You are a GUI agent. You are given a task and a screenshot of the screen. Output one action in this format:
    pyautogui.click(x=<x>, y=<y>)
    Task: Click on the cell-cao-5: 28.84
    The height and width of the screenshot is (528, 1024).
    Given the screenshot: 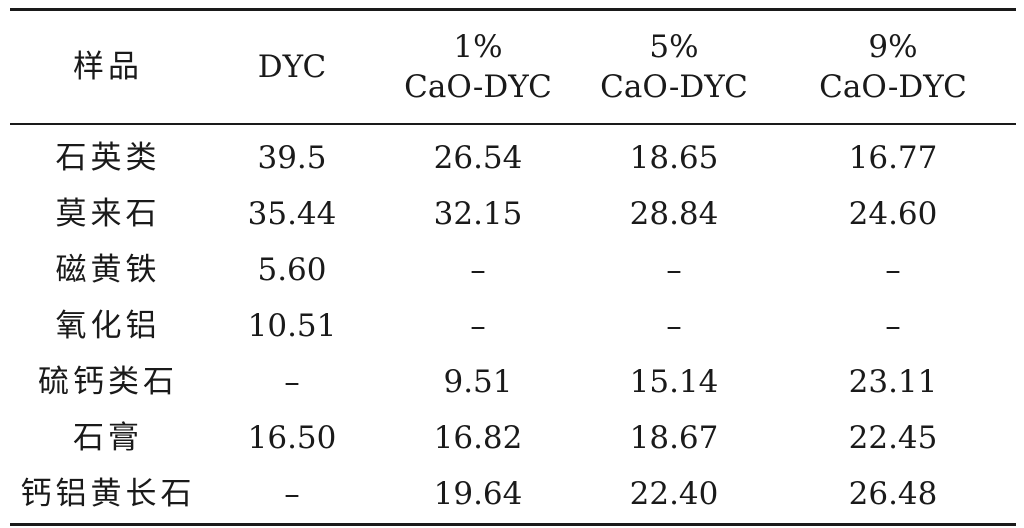 What is the action you would take?
    pyautogui.click(x=674, y=214)
    